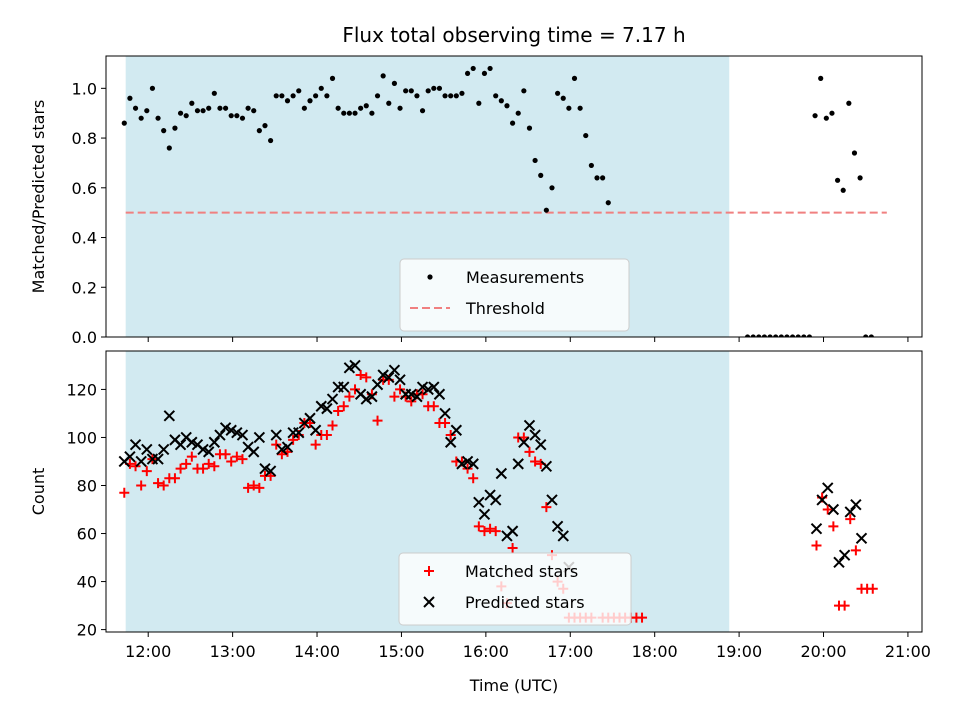  What do you see at coordinates (148, 651) in the screenshot?
I see `x-tick-label: 12:00` at bounding box center [148, 651].